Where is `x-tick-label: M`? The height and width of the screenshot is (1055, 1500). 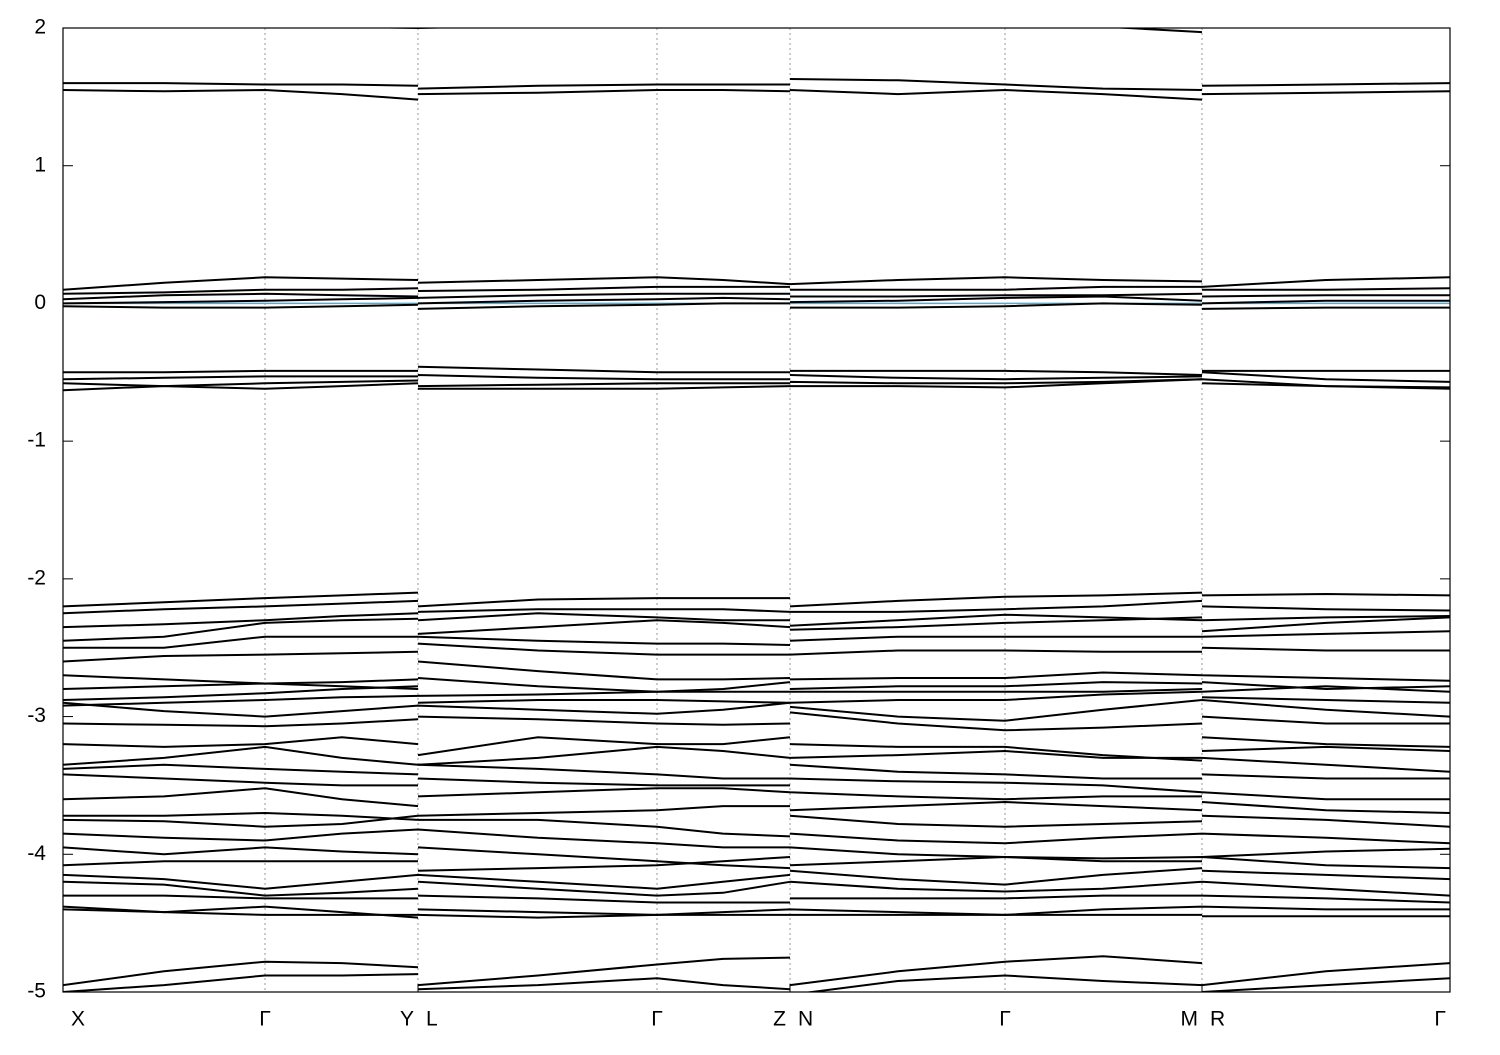 x-tick-label: M is located at coordinates (1190, 1019).